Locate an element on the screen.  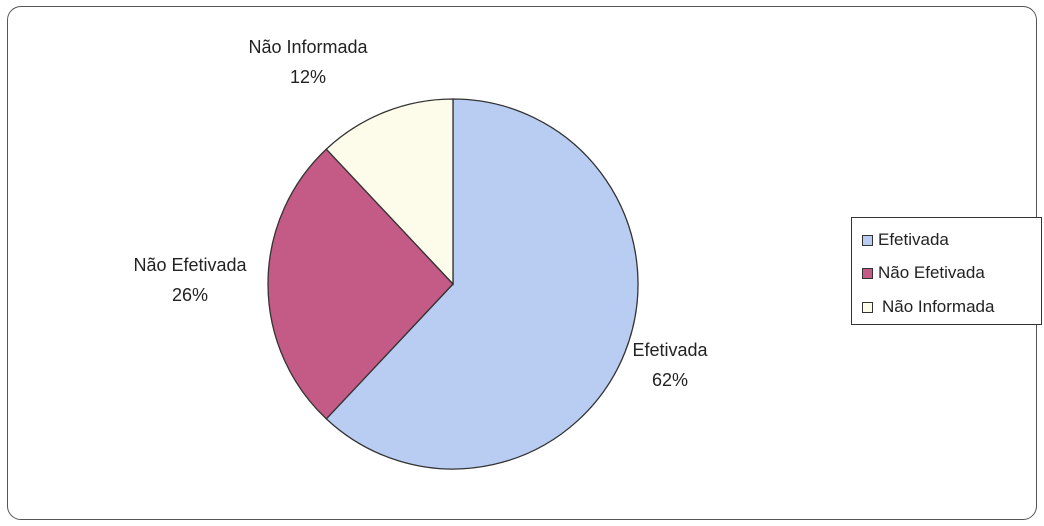
legend-entry-nao-efetivada: Não Efetivada is located at coordinates (918, 273).